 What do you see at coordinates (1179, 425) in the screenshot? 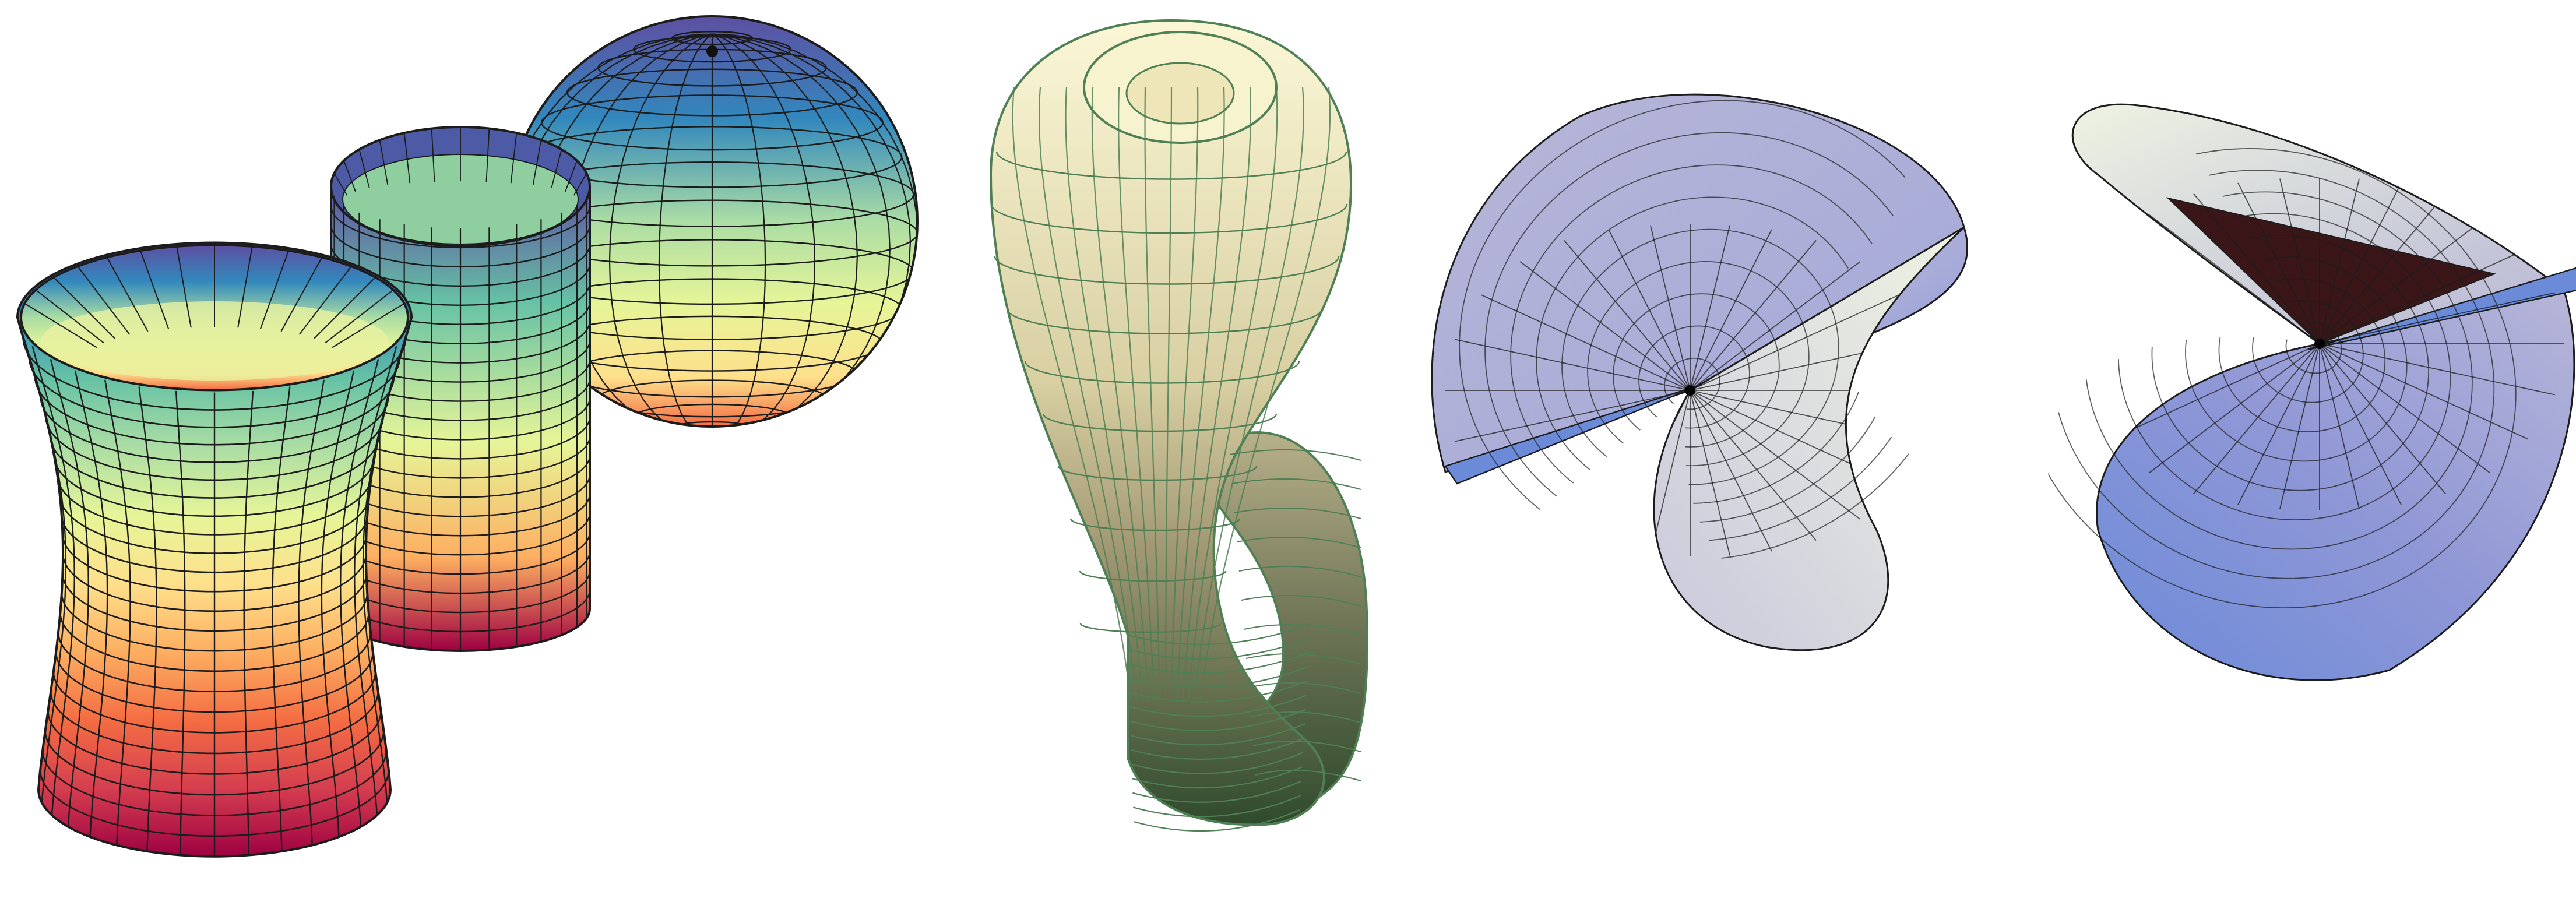
I see `klein-bottle-icon` at bounding box center [1179, 425].